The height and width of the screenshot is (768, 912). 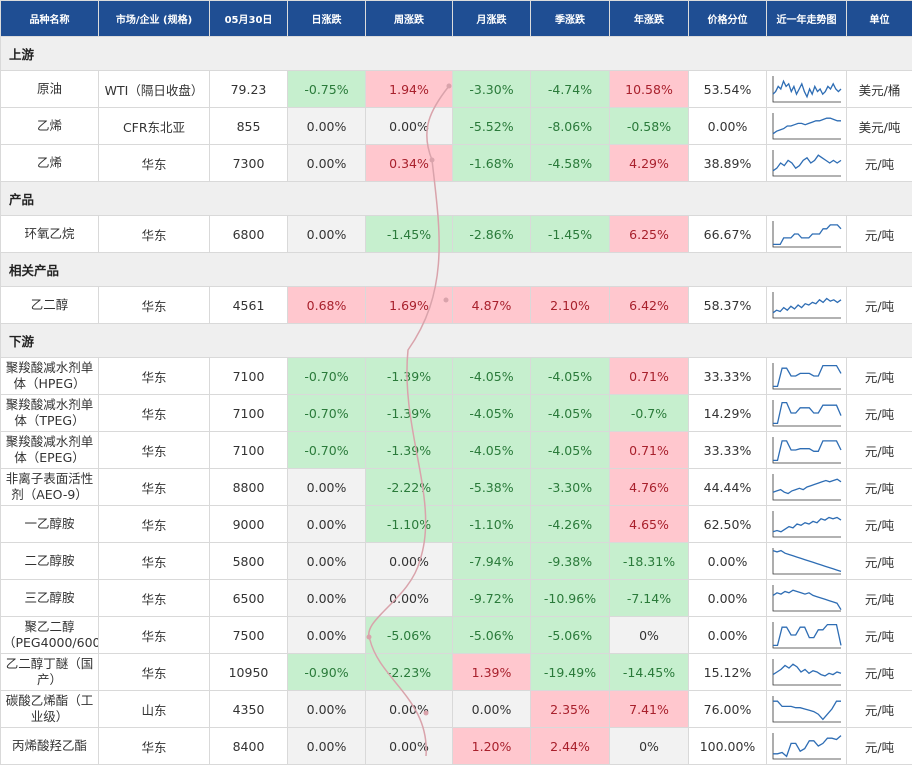 What do you see at coordinates (409, 305) in the screenshot?
I see `week-change-cell: 1.69%` at bounding box center [409, 305].